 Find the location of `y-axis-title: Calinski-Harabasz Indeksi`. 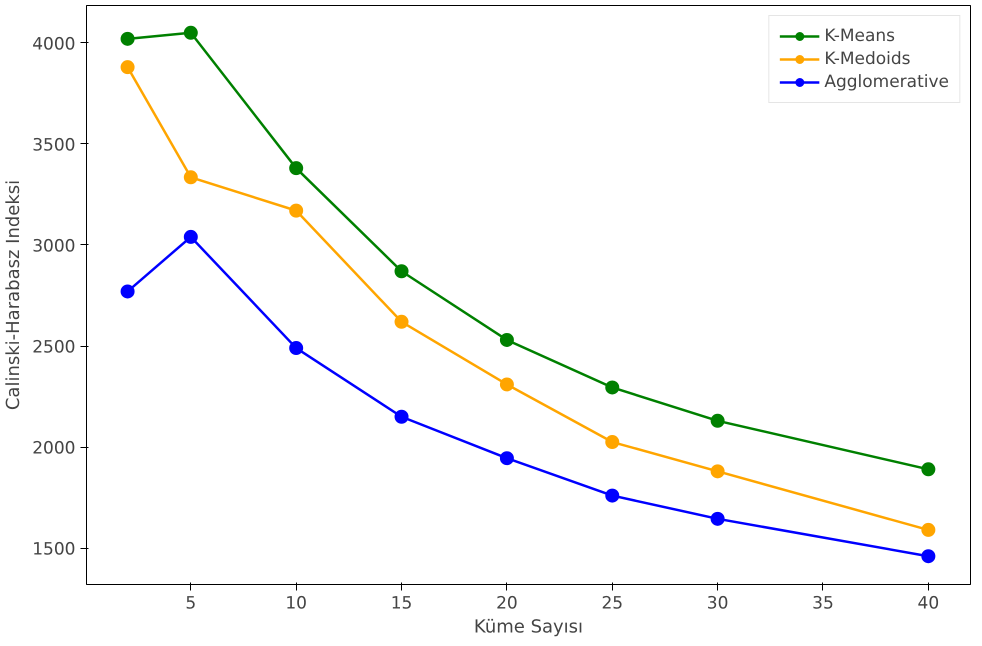

y-axis-title: Calinski-Harabasz Indeksi is located at coordinates (13, 295).